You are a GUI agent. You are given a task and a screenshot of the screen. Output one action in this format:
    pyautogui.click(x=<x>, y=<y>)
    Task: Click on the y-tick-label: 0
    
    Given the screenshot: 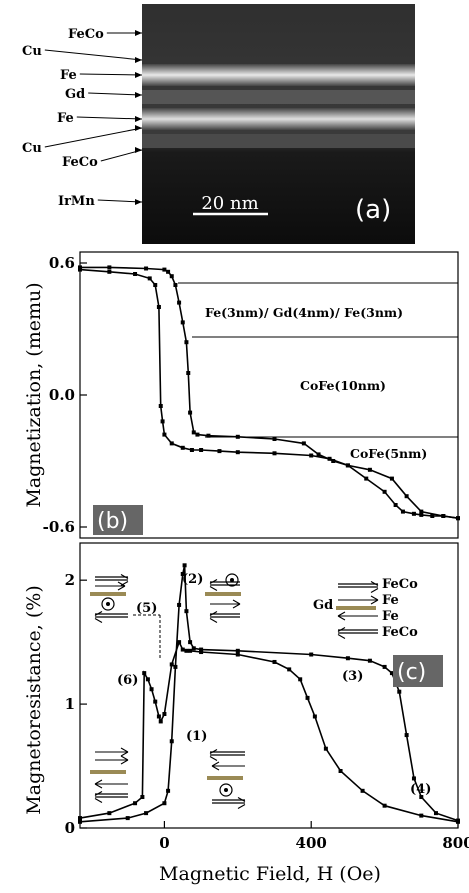 What is the action you would take?
    pyautogui.click(x=70, y=828)
    